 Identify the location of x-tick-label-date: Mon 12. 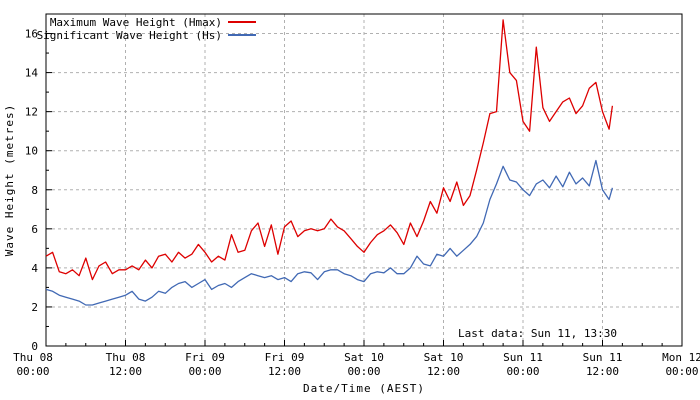
(681, 357).